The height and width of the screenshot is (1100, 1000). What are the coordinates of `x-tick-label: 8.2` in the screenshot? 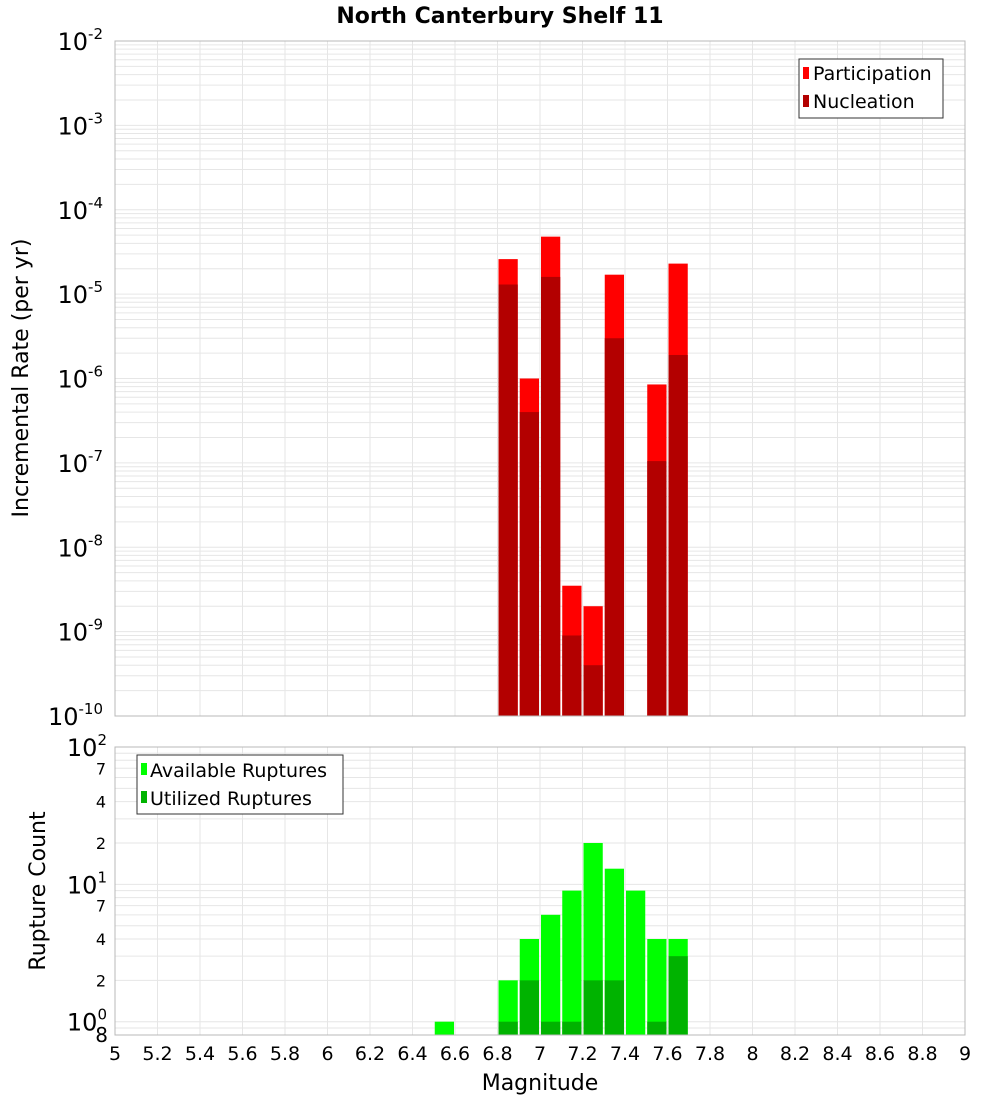 It's located at (795, 1054).